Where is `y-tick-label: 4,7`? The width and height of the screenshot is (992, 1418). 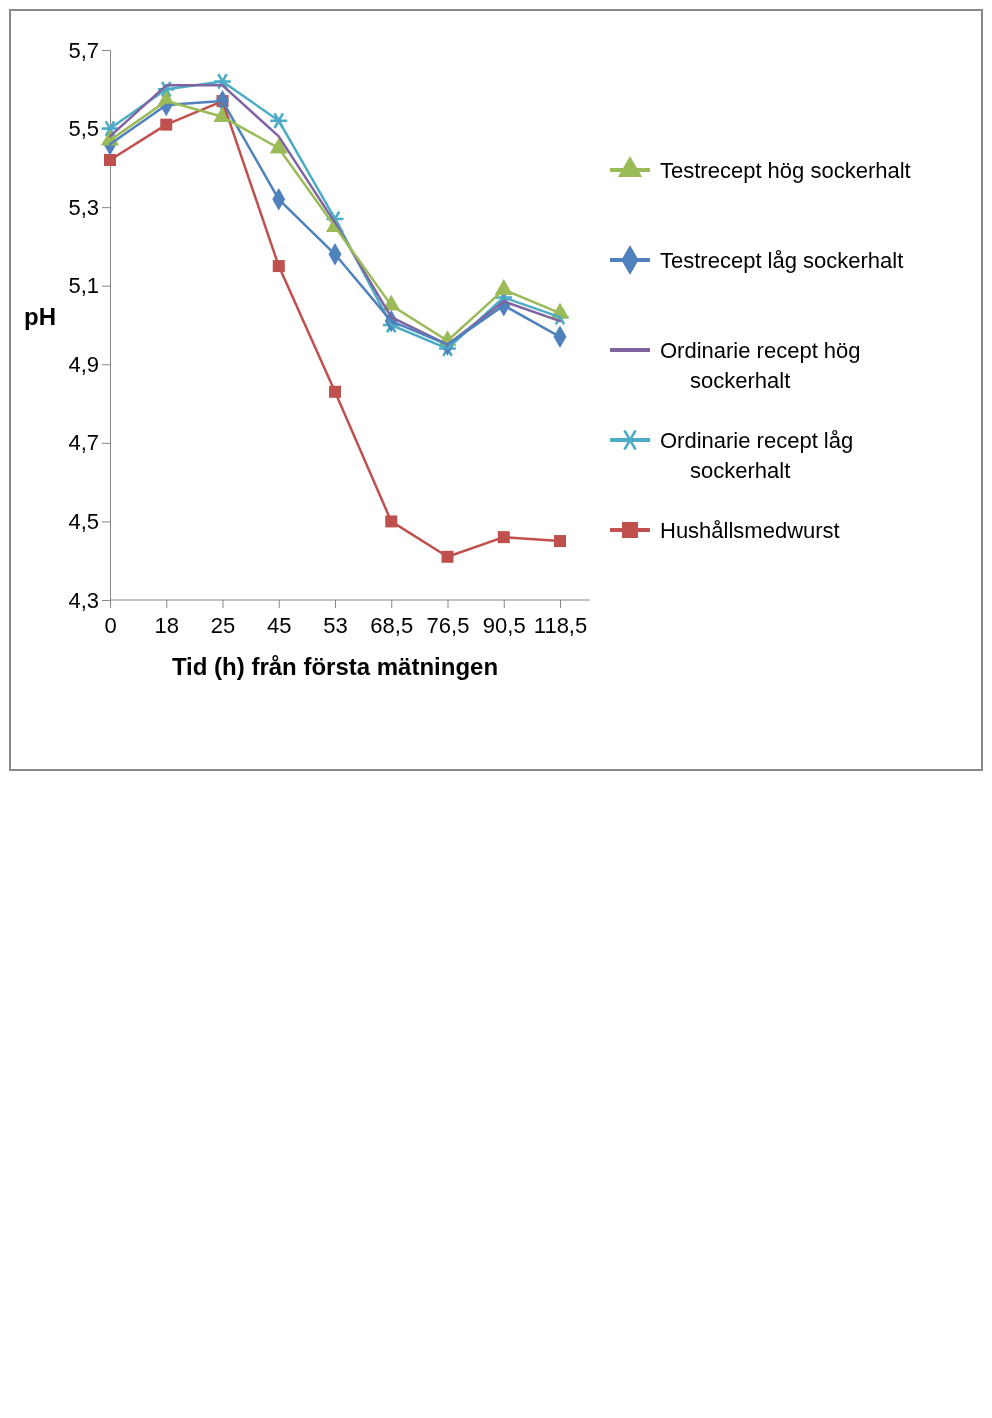 y-tick-label: 4,7 is located at coordinates (83, 443).